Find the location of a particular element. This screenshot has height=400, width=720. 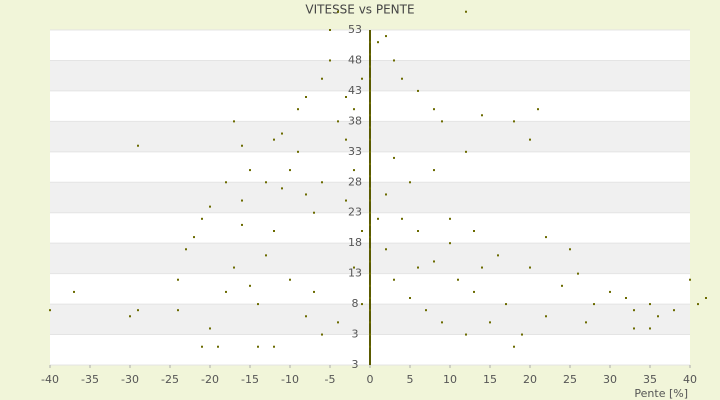

y-tick-label: 43 is located at coordinates (355, 90).